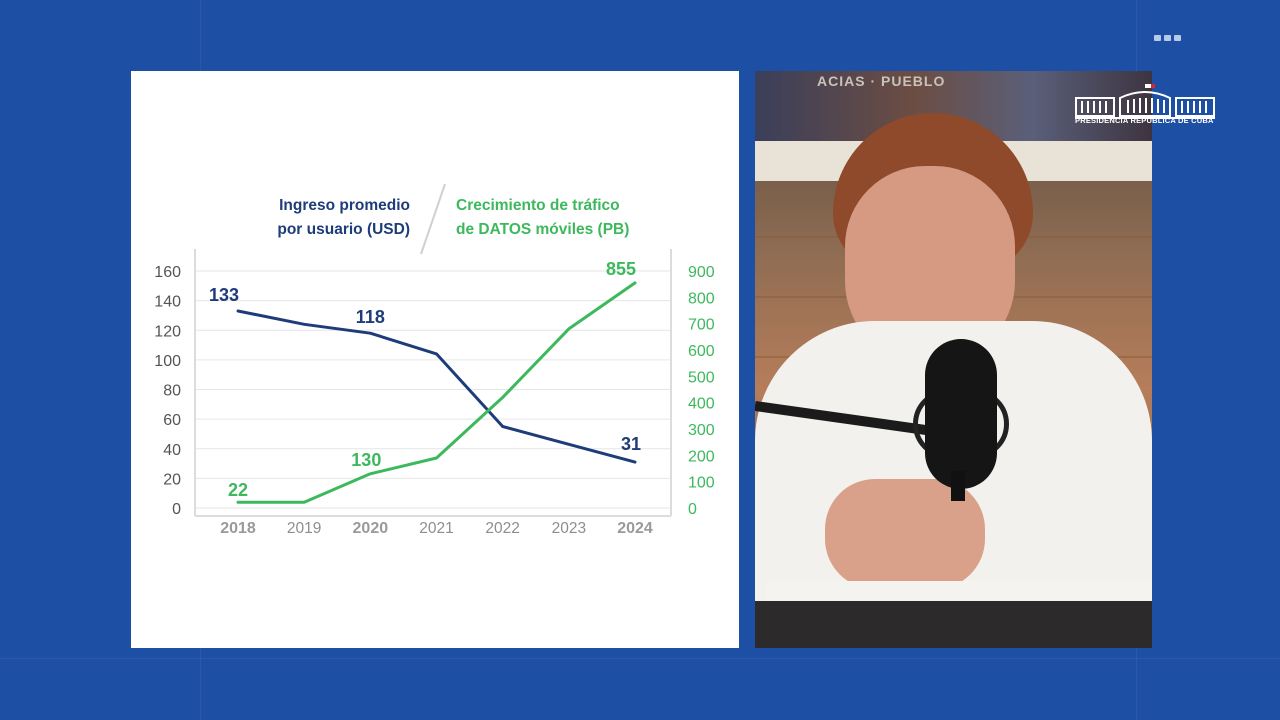 This screenshot has width=1280, height=720. I want to click on x-tick-label: 2022, so click(502, 528).